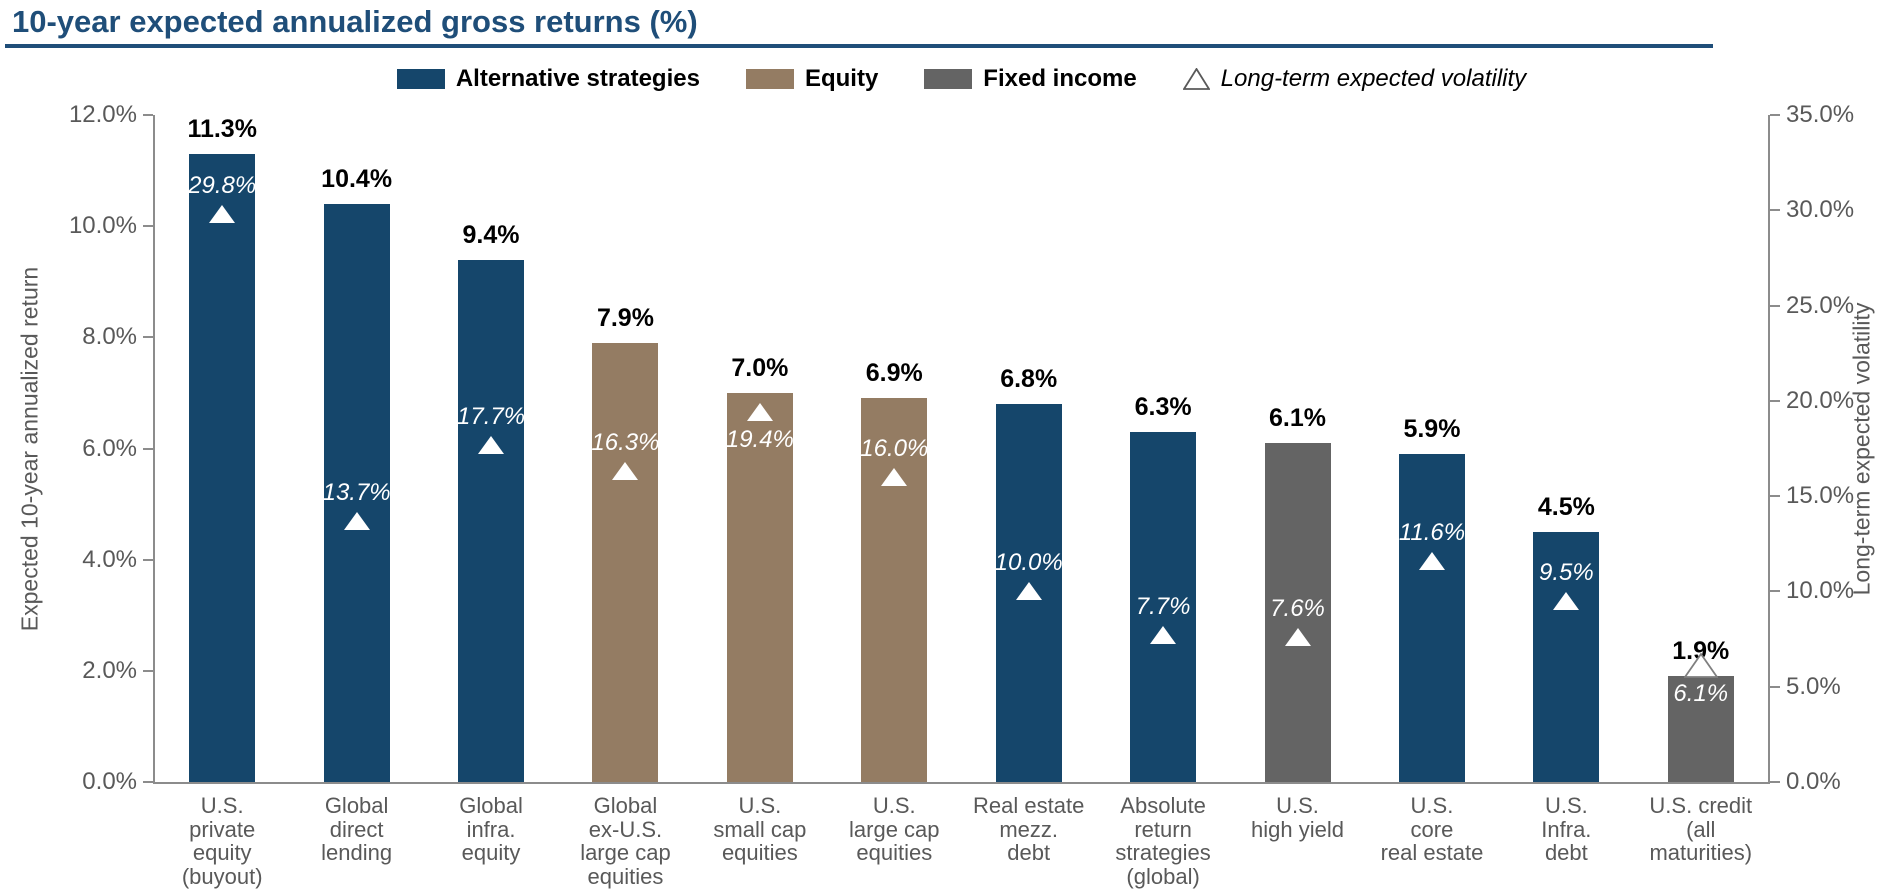 The image size is (1891, 892). Describe the element at coordinates (1820, 305) in the screenshot. I see `right-axis-tick-label: 25.0%` at that location.